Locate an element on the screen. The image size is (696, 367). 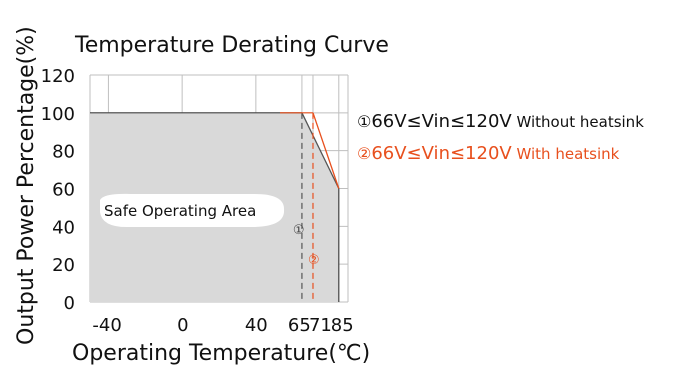
region-label: Safe Operating Area is located at coordinates (180, 211).